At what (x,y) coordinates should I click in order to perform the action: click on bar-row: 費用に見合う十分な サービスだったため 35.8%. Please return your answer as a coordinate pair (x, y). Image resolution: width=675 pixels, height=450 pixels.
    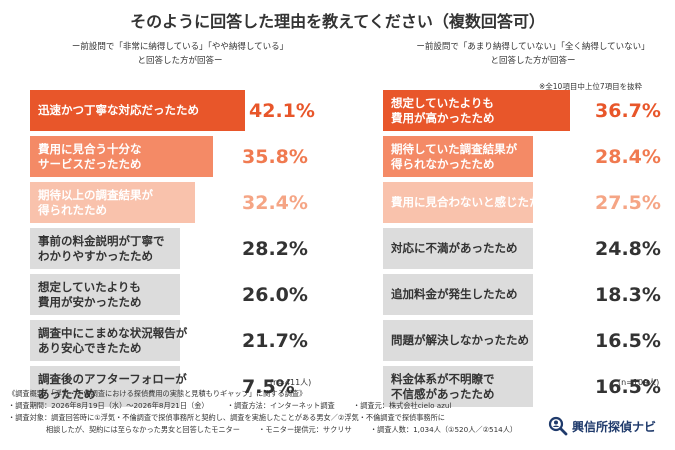
    Looking at the image, I should click on (180, 156).